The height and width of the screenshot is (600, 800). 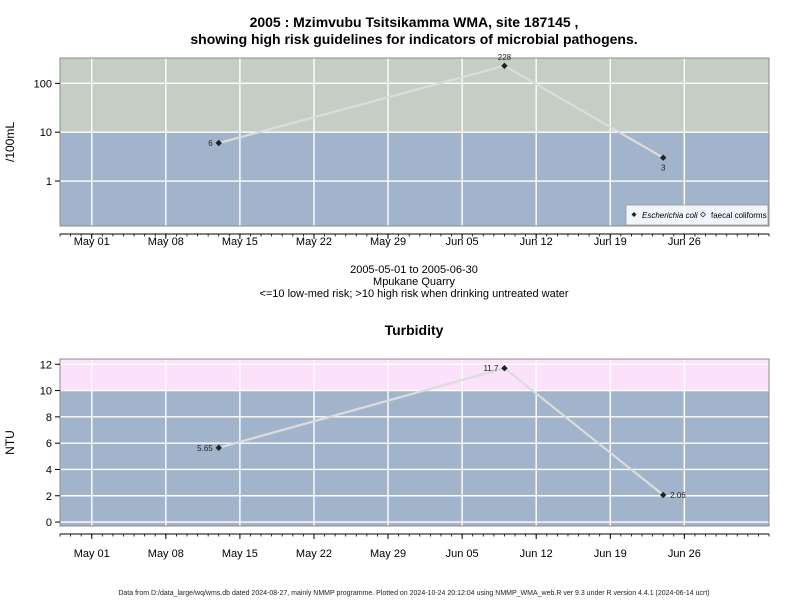 I want to click on data-label: 2.06, so click(x=678, y=495).